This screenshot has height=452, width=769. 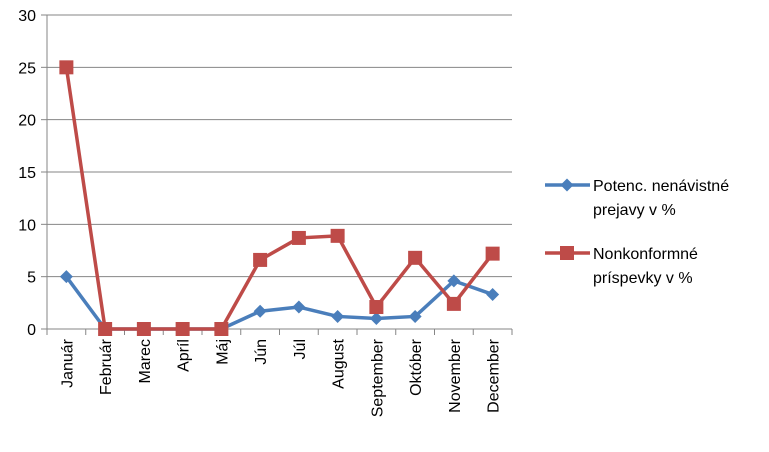 I want to click on y-tick-label: 15, so click(x=27, y=173).